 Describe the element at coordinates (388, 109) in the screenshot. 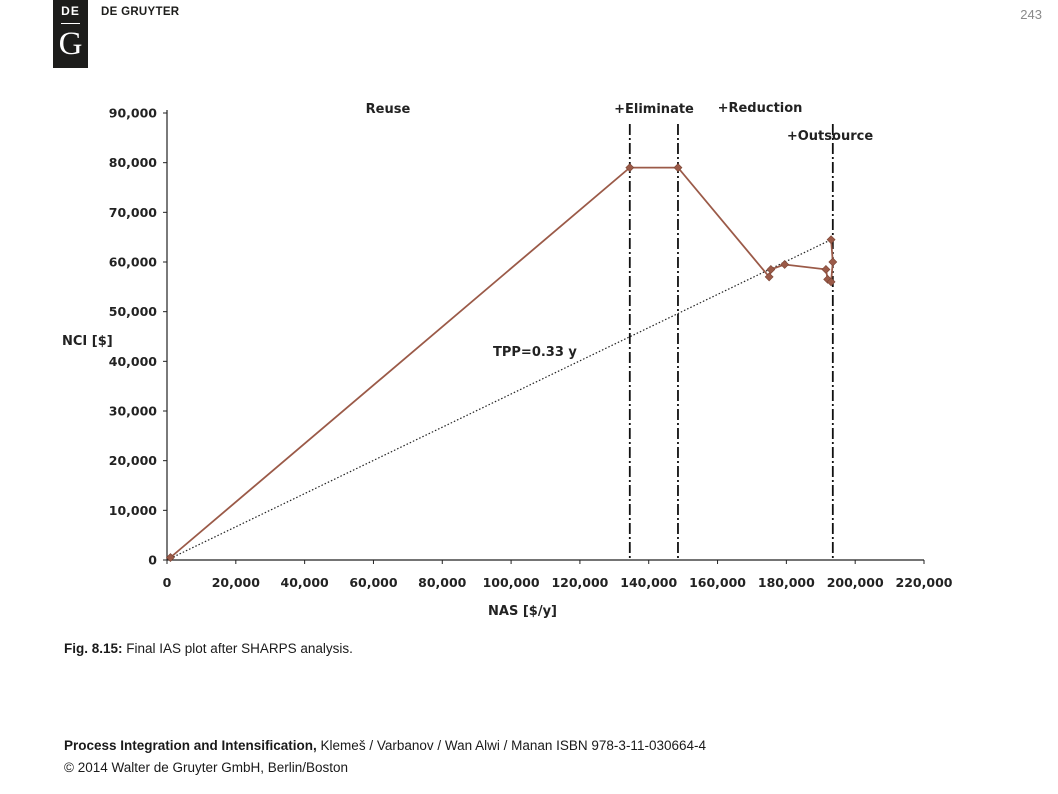

I see `region-label: Reuse` at that location.